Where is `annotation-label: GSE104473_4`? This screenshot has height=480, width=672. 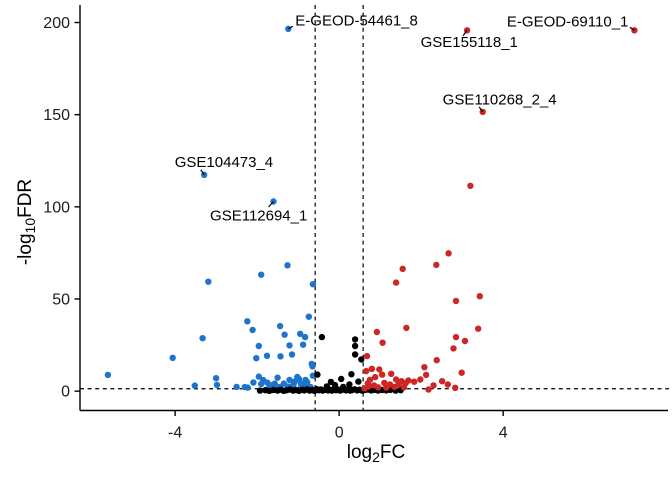
annotation-label: GSE104473_4 is located at coordinates (224, 162).